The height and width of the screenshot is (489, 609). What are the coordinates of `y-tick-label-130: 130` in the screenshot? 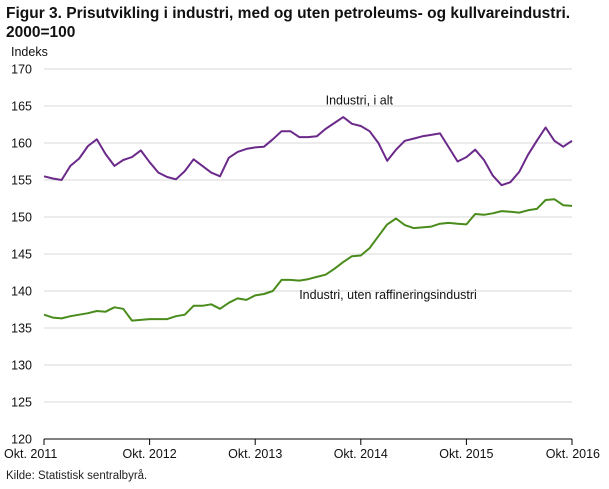 It's located at (21, 366).